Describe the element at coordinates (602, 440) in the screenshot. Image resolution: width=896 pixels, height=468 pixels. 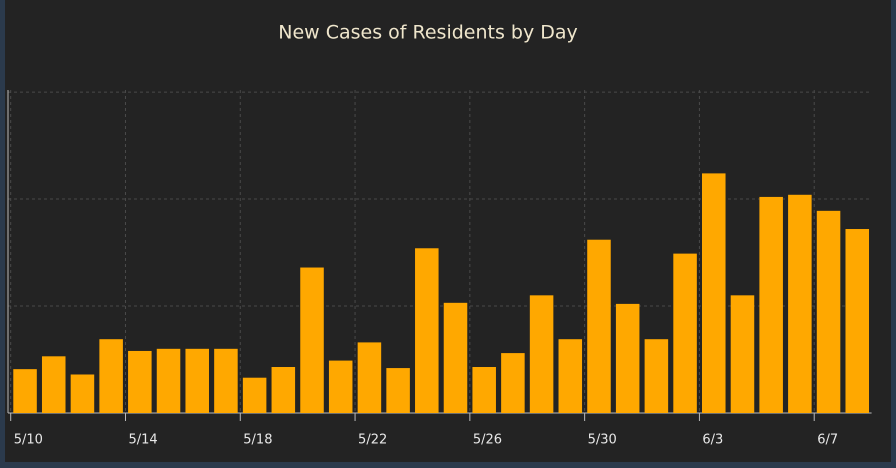
I see `x-tick-label: 5/30` at that location.